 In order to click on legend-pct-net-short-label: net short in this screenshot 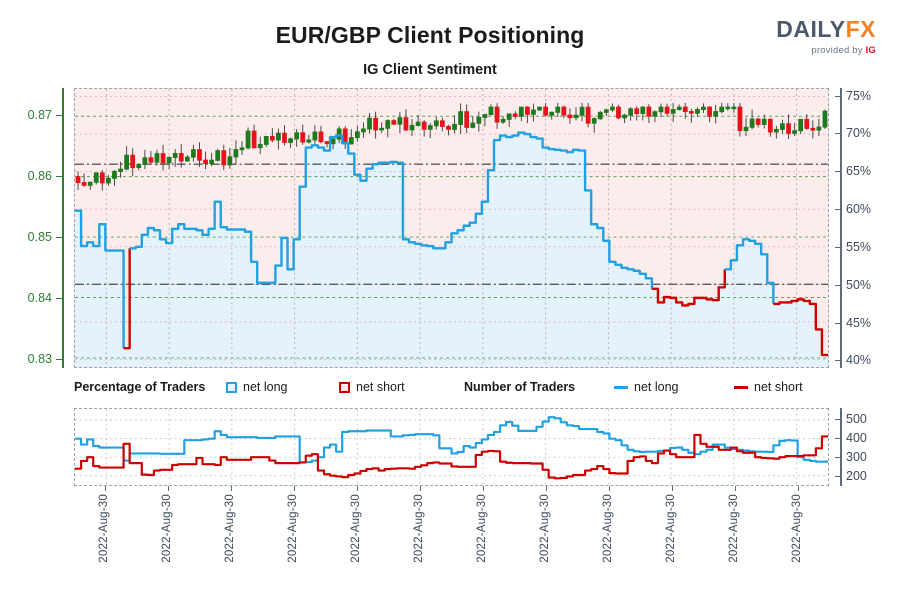, I will do `click(380, 387)`.